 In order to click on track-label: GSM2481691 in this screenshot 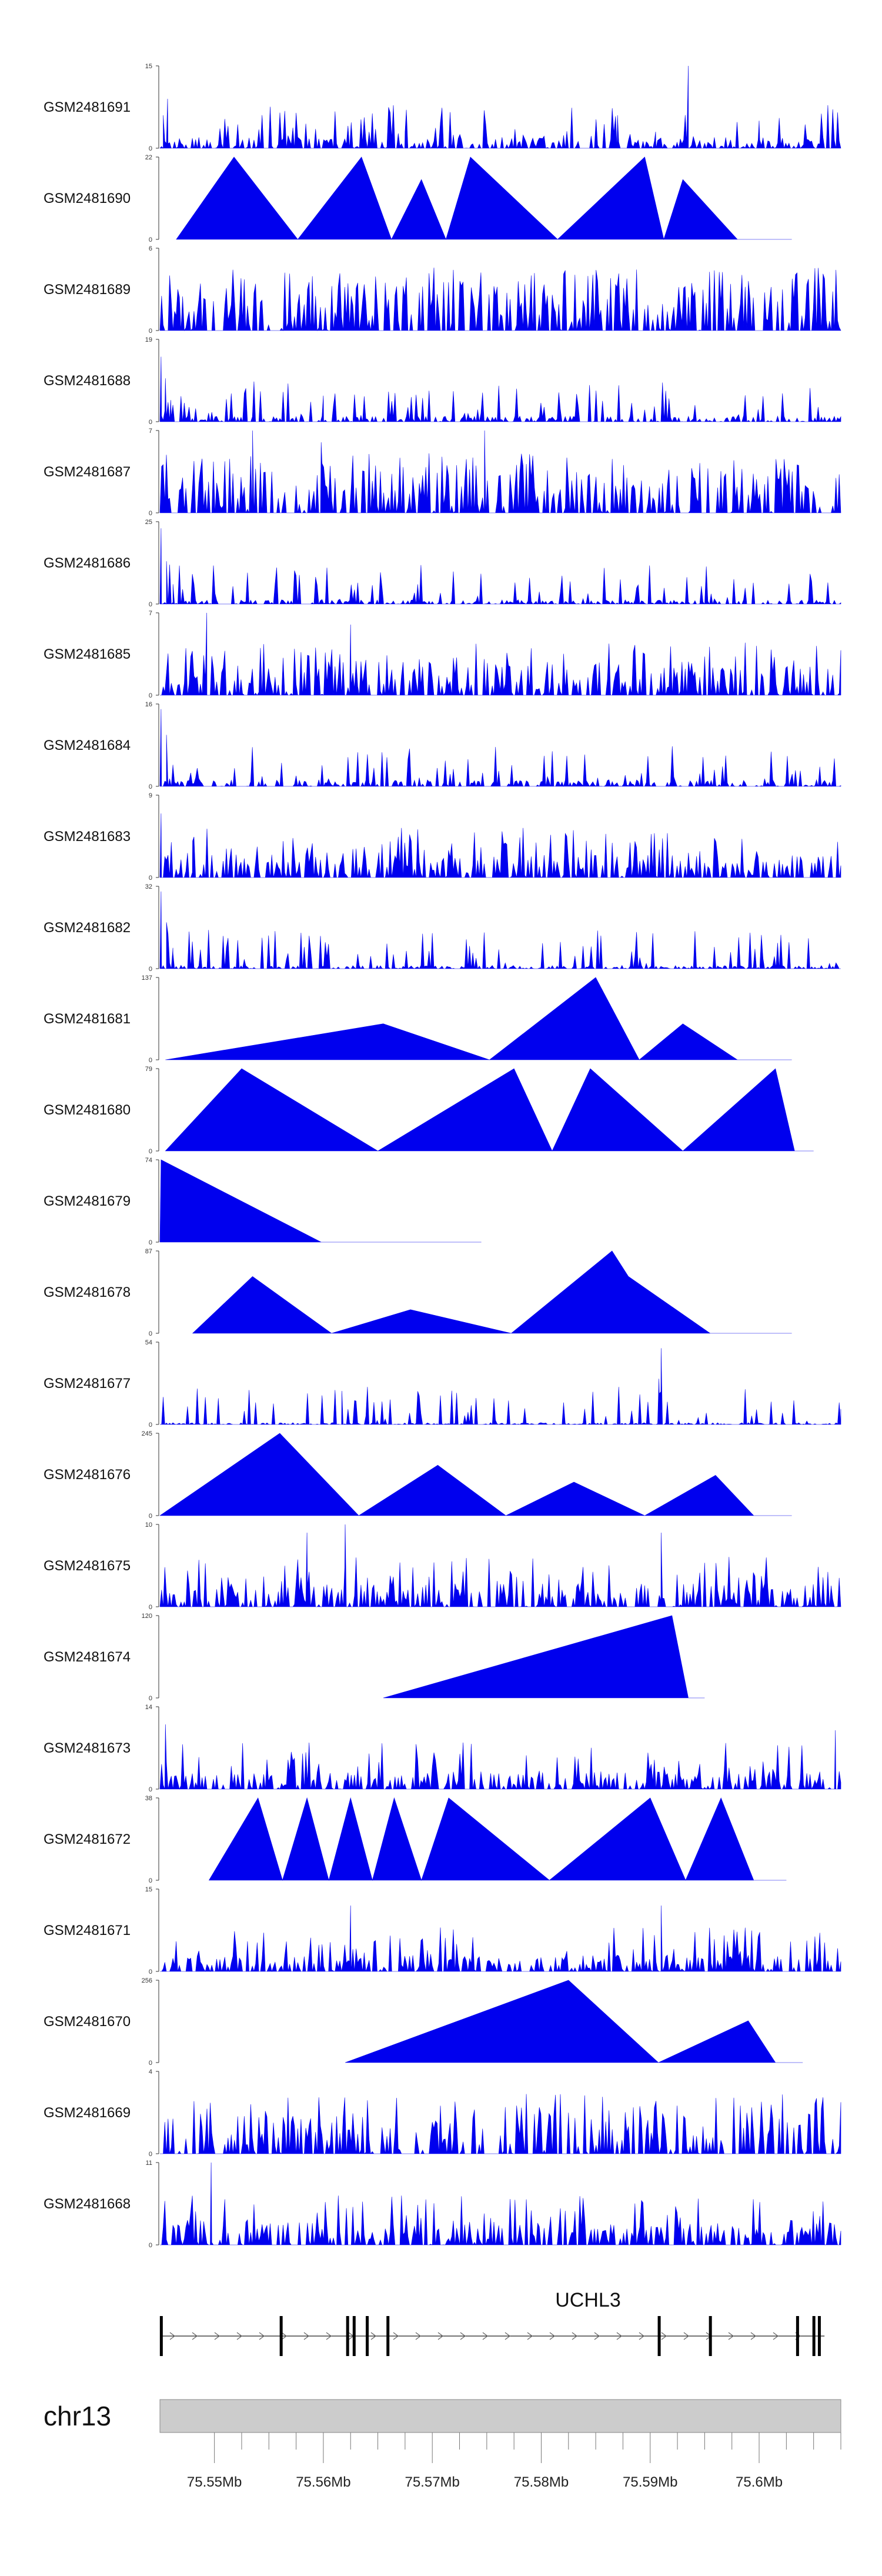, I will do `click(87, 107)`.